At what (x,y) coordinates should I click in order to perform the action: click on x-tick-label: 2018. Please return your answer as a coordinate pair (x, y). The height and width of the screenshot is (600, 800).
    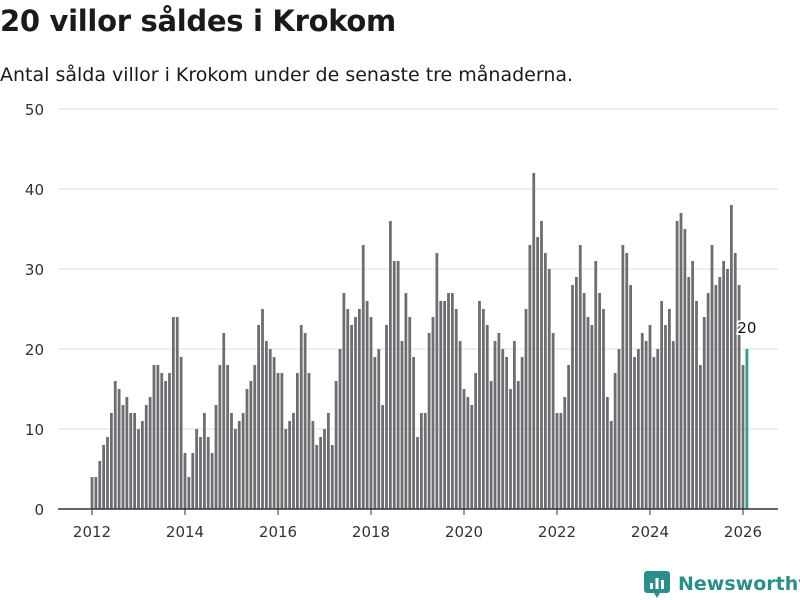
    Looking at the image, I should click on (371, 532).